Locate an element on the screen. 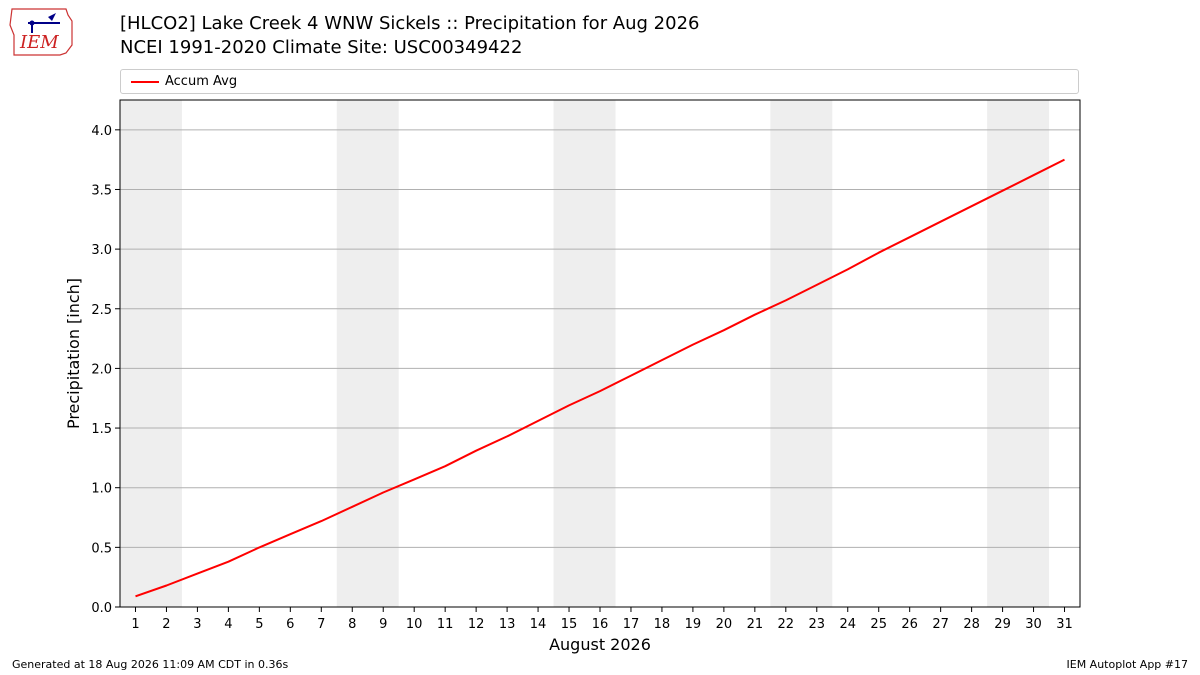 This screenshot has width=1200, height=675. x-tick-label: 5 is located at coordinates (259, 624).